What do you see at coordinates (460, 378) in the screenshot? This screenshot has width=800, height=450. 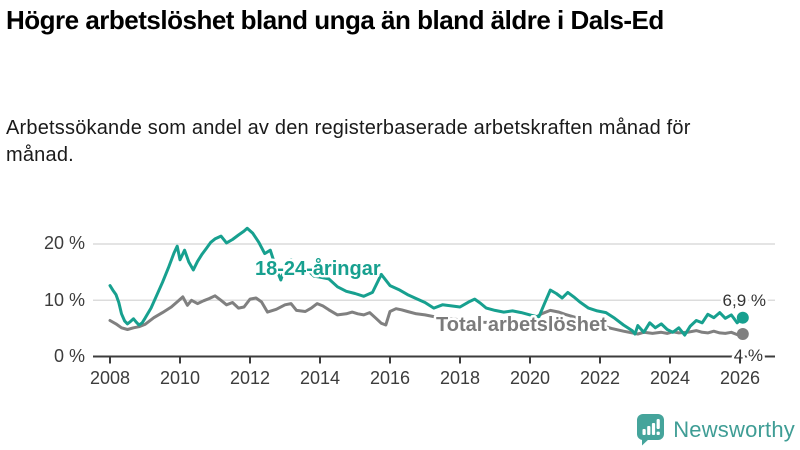 I see `x-tick-label: 2018` at bounding box center [460, 378].